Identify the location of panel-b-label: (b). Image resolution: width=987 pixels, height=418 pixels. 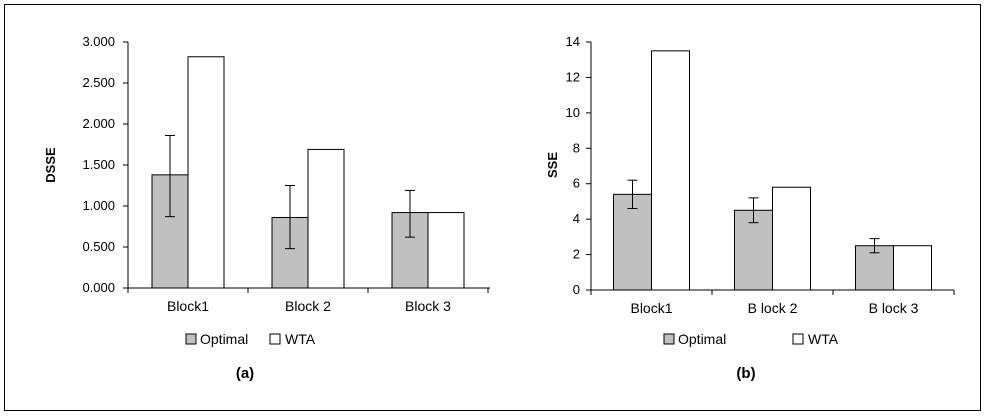
(745, 373).